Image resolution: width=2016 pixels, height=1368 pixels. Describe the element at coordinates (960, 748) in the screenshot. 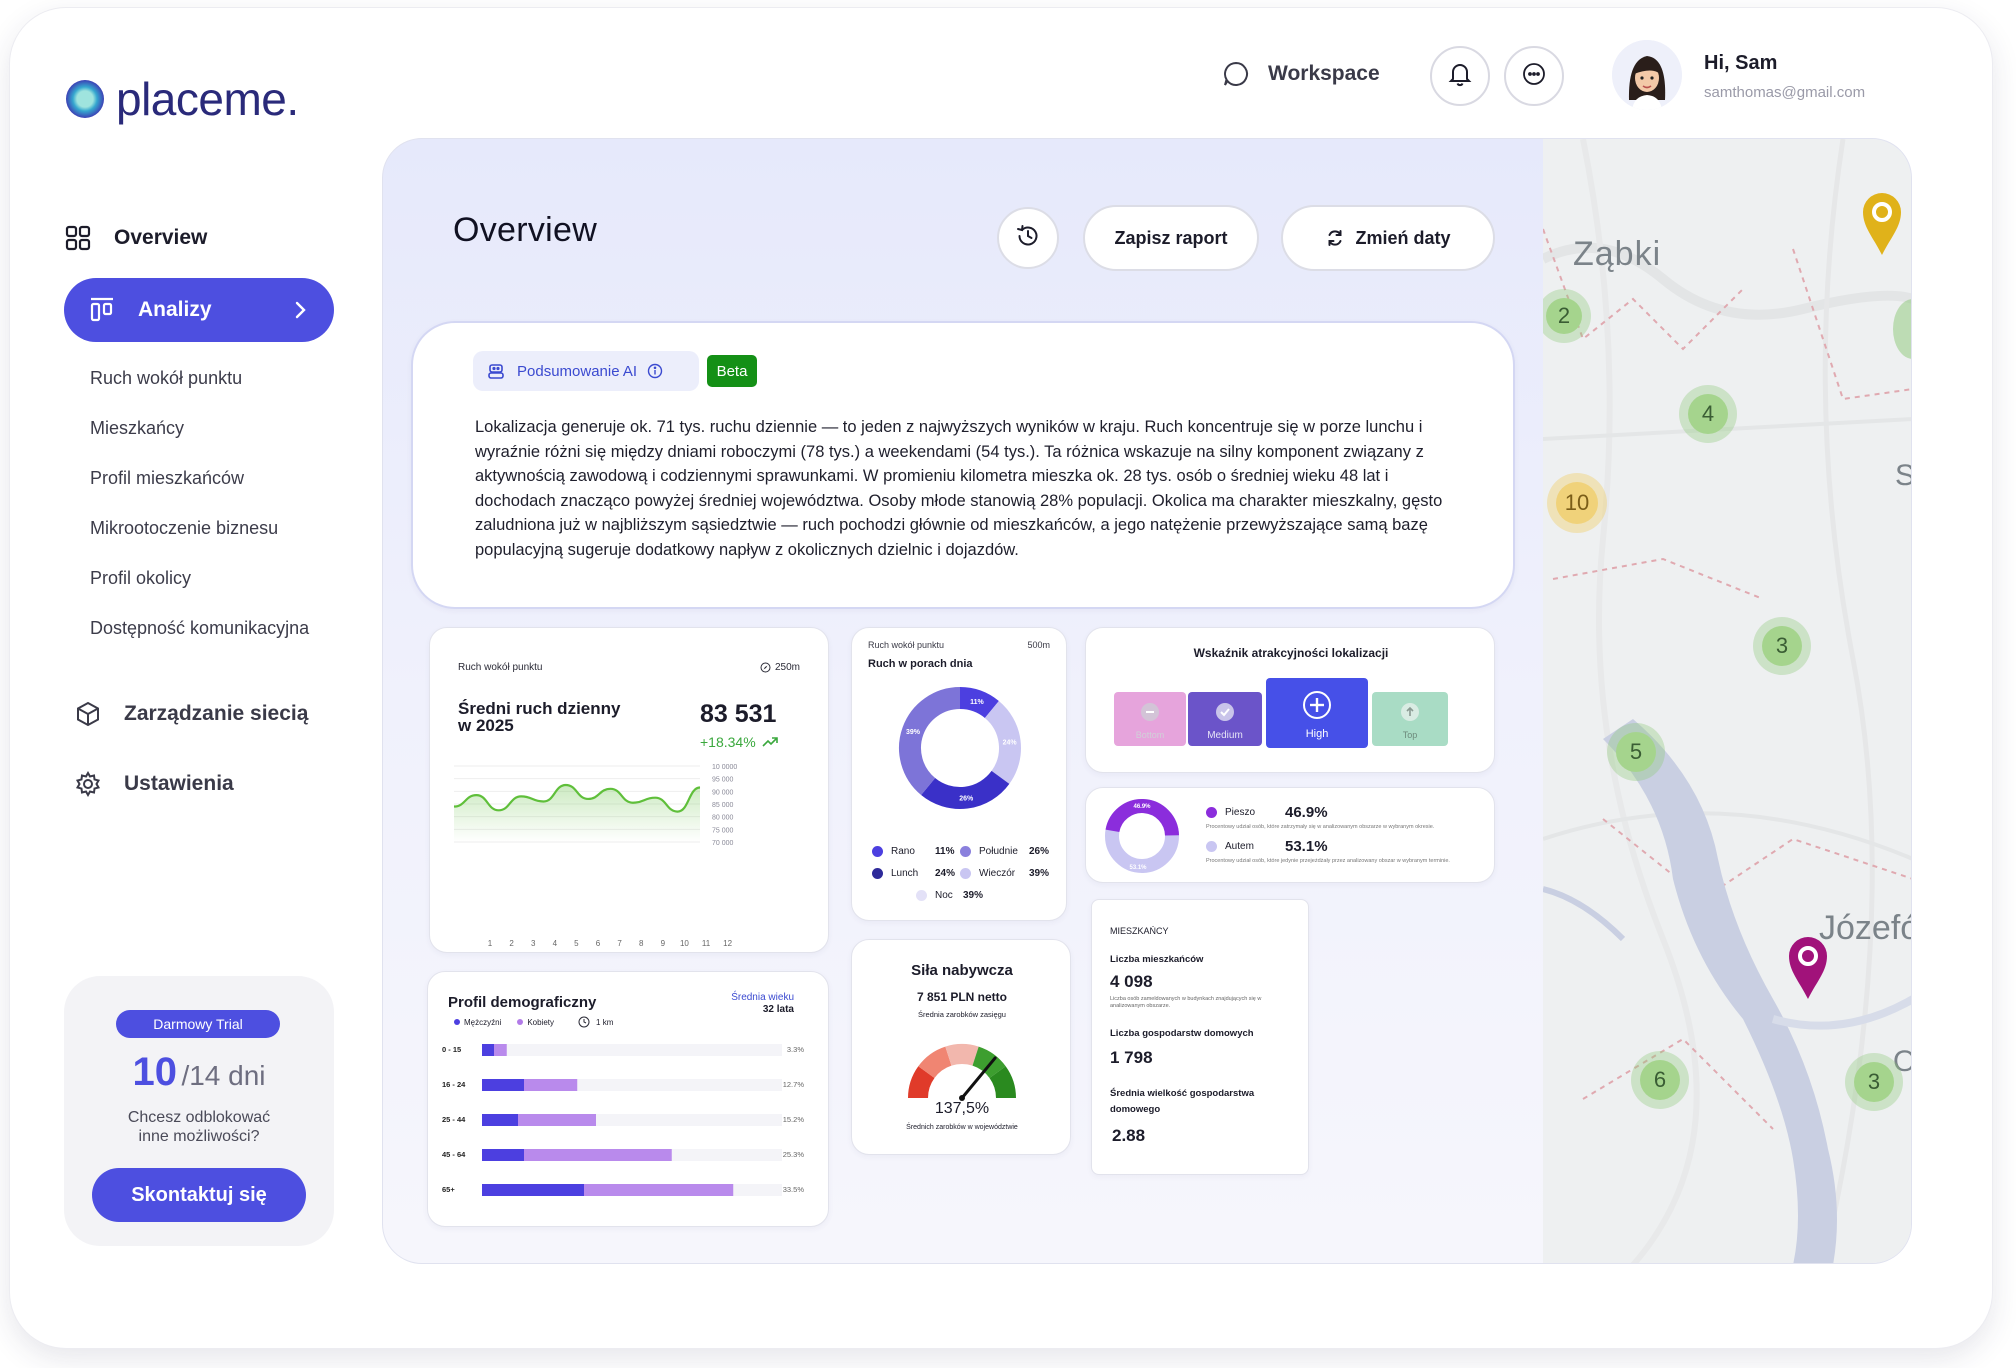

I see `dayparts-donut-chart: 11% 24% 26% 39%` at that location.